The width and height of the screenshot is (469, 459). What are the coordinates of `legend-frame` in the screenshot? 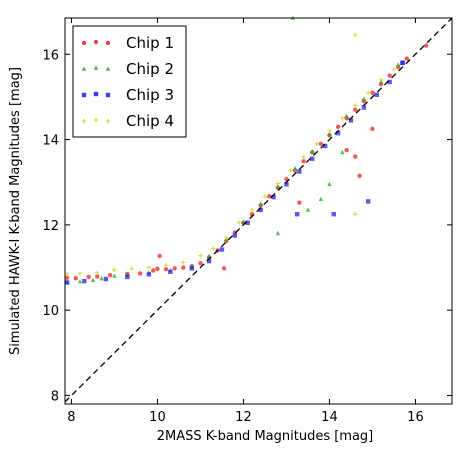 It's located at (129, 81).